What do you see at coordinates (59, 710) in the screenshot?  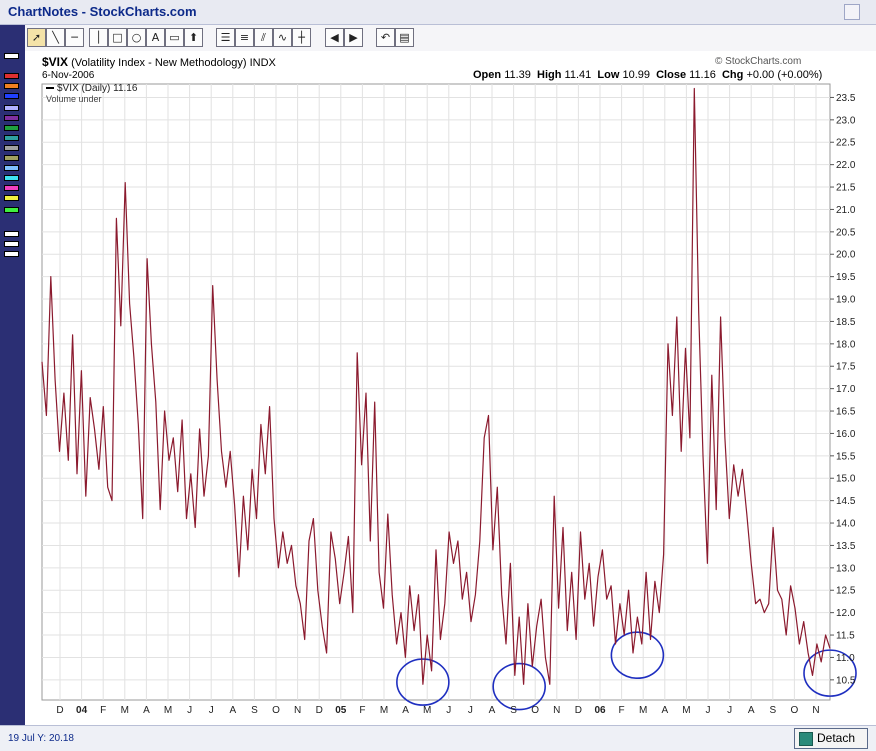 I see `x-tick-label: D` at bounding box center [59, 710].